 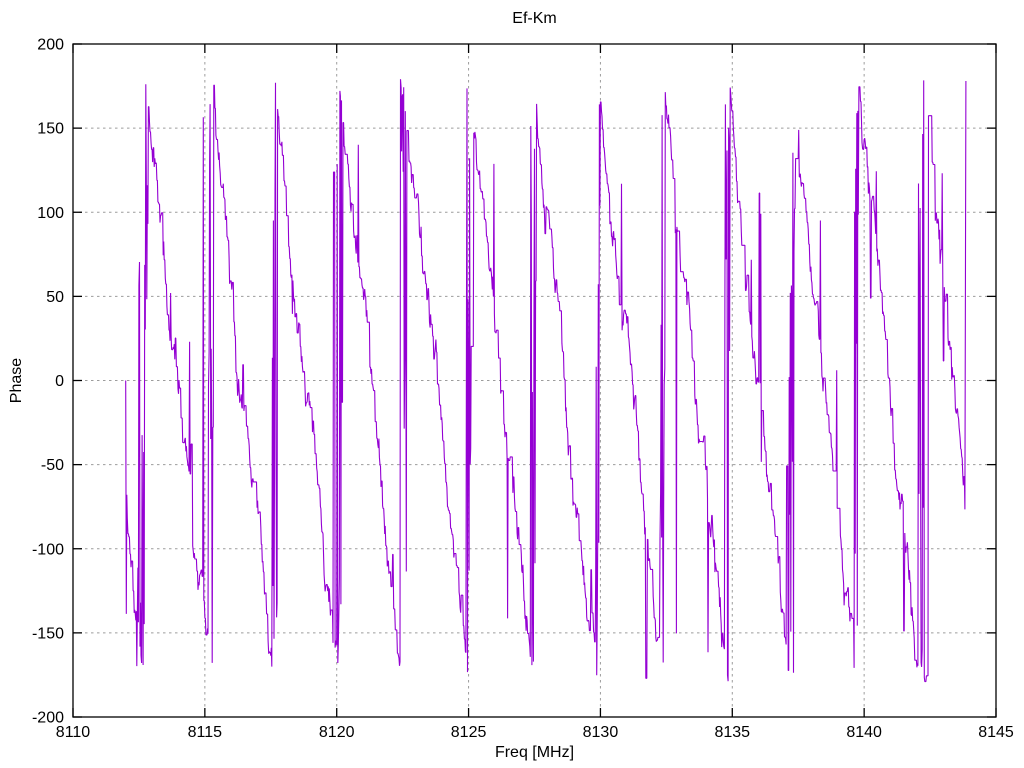 What do you see at coordinates (55, 297) in the screenshot?
I see `y-tick-label: 50` at bounding box center [55, 297].